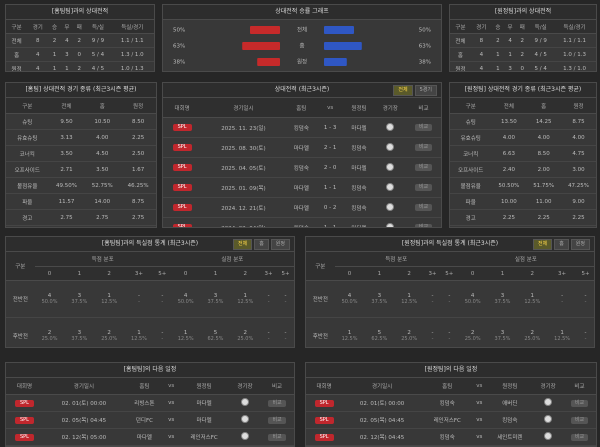  Describe the element at coordinates (585, 273) in the screenshot. I see `header-cell: 5+` at that location.